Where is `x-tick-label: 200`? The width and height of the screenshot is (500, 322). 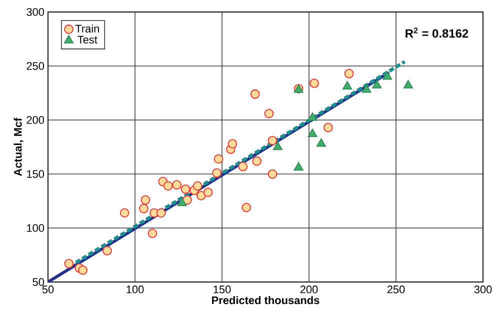 x-tick-label: 200 is located at coordinates (309, 290).